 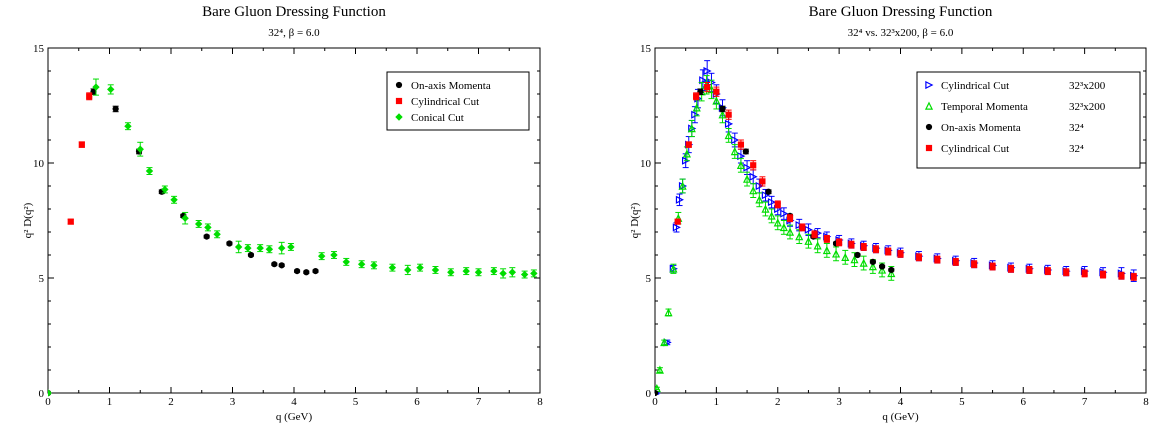 What do you see at coordinates (294, 417) in the screenshot?
I see `x-axis-label: q (GeV)` at bounding box center [294, 417].